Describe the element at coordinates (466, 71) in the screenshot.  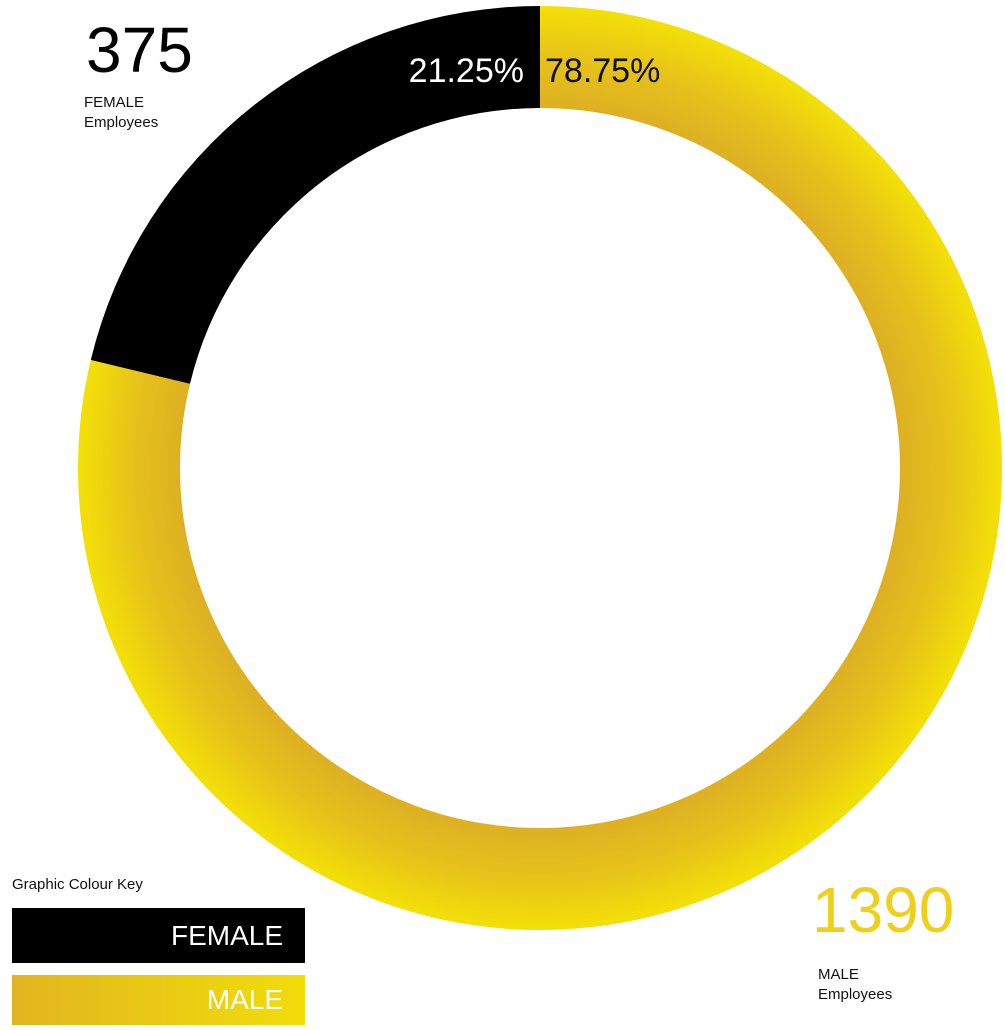
I see `female-percent-label: 21.25%` at that location.